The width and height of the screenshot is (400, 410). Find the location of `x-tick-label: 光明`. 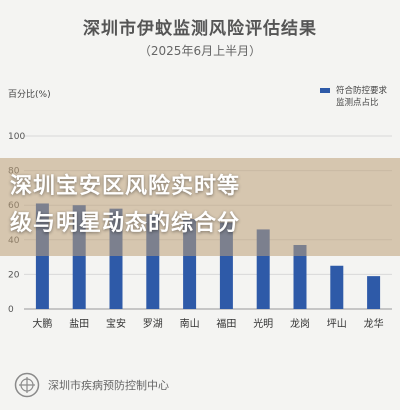

x-tick-label: 光明 is located at coordinates (263, 323).